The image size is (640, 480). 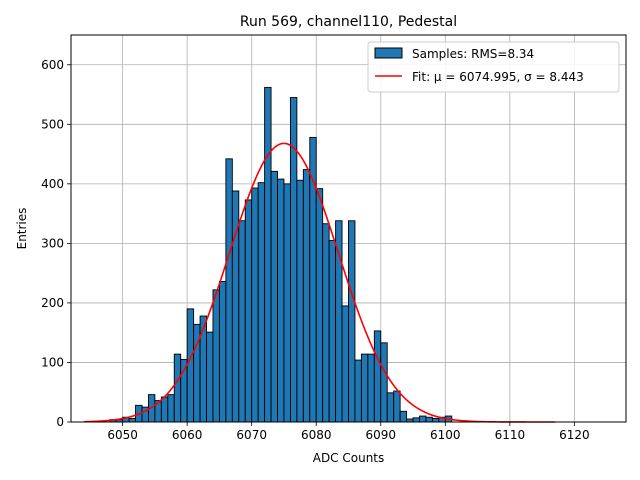 I want to click on x-tick-label: 6070, so click(x=251, y=435).